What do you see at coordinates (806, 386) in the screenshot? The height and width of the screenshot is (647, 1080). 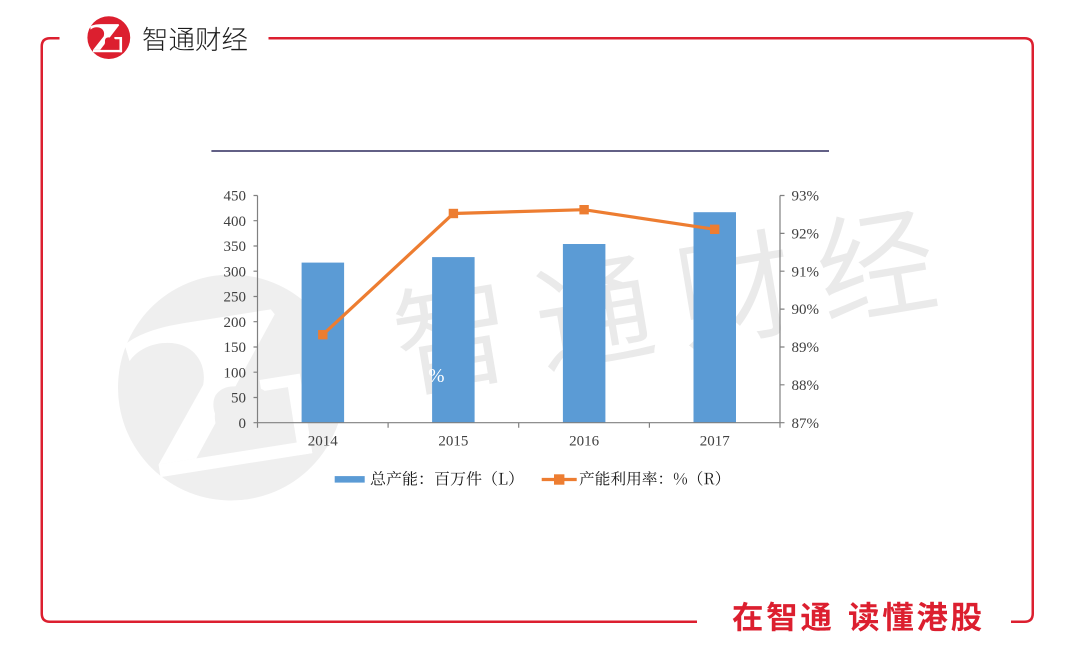 I see `svg-text: 88%` at bounding box center [806, 386].